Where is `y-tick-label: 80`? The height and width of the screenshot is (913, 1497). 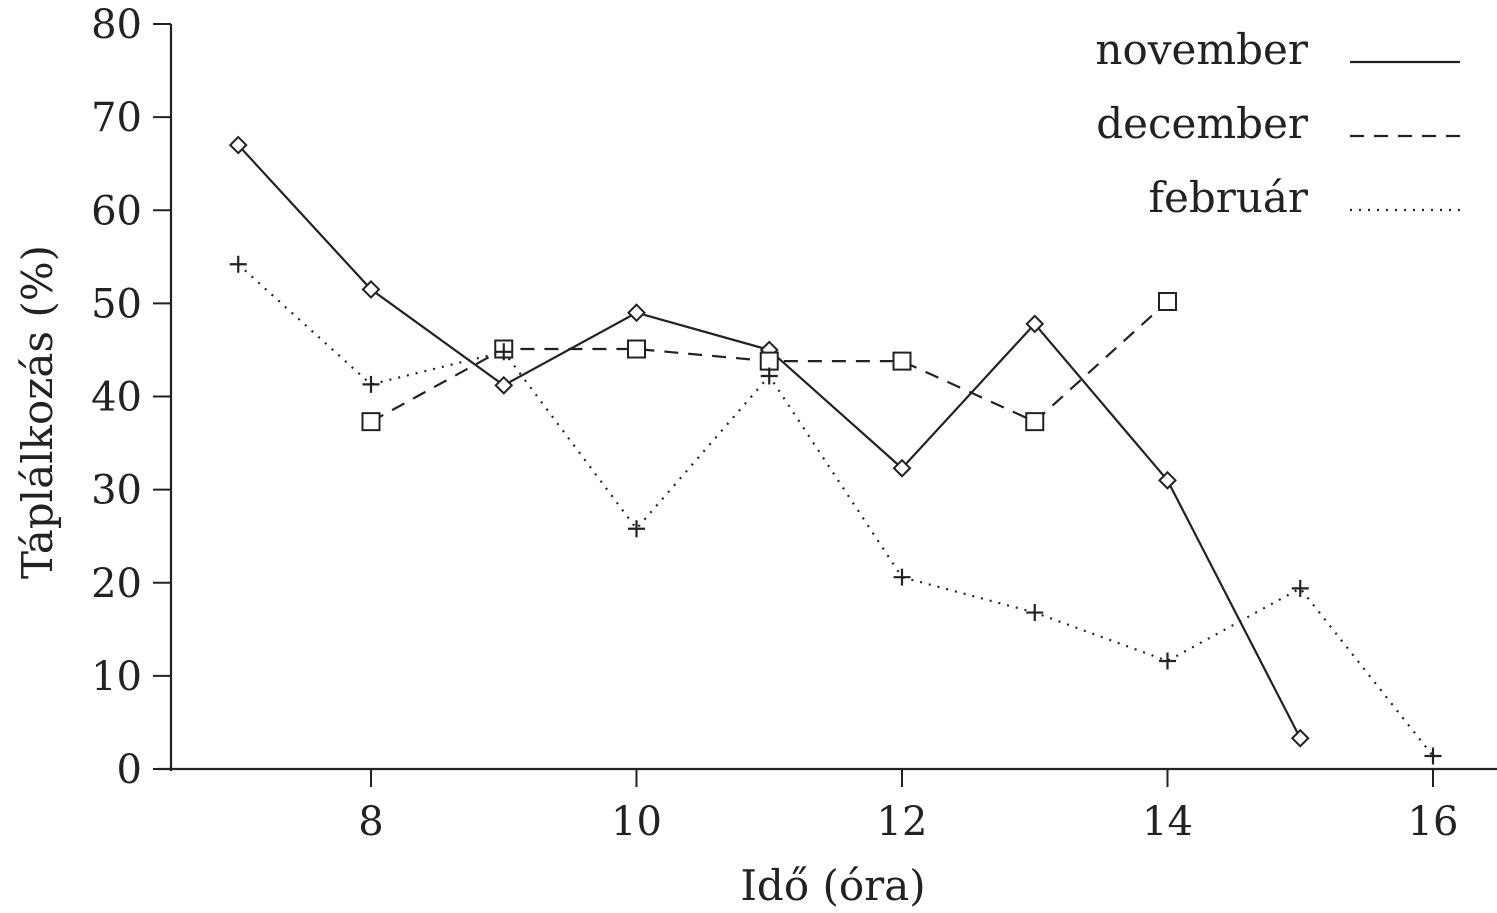 y-tick-label: 80 is located at coordinates (116, 25).